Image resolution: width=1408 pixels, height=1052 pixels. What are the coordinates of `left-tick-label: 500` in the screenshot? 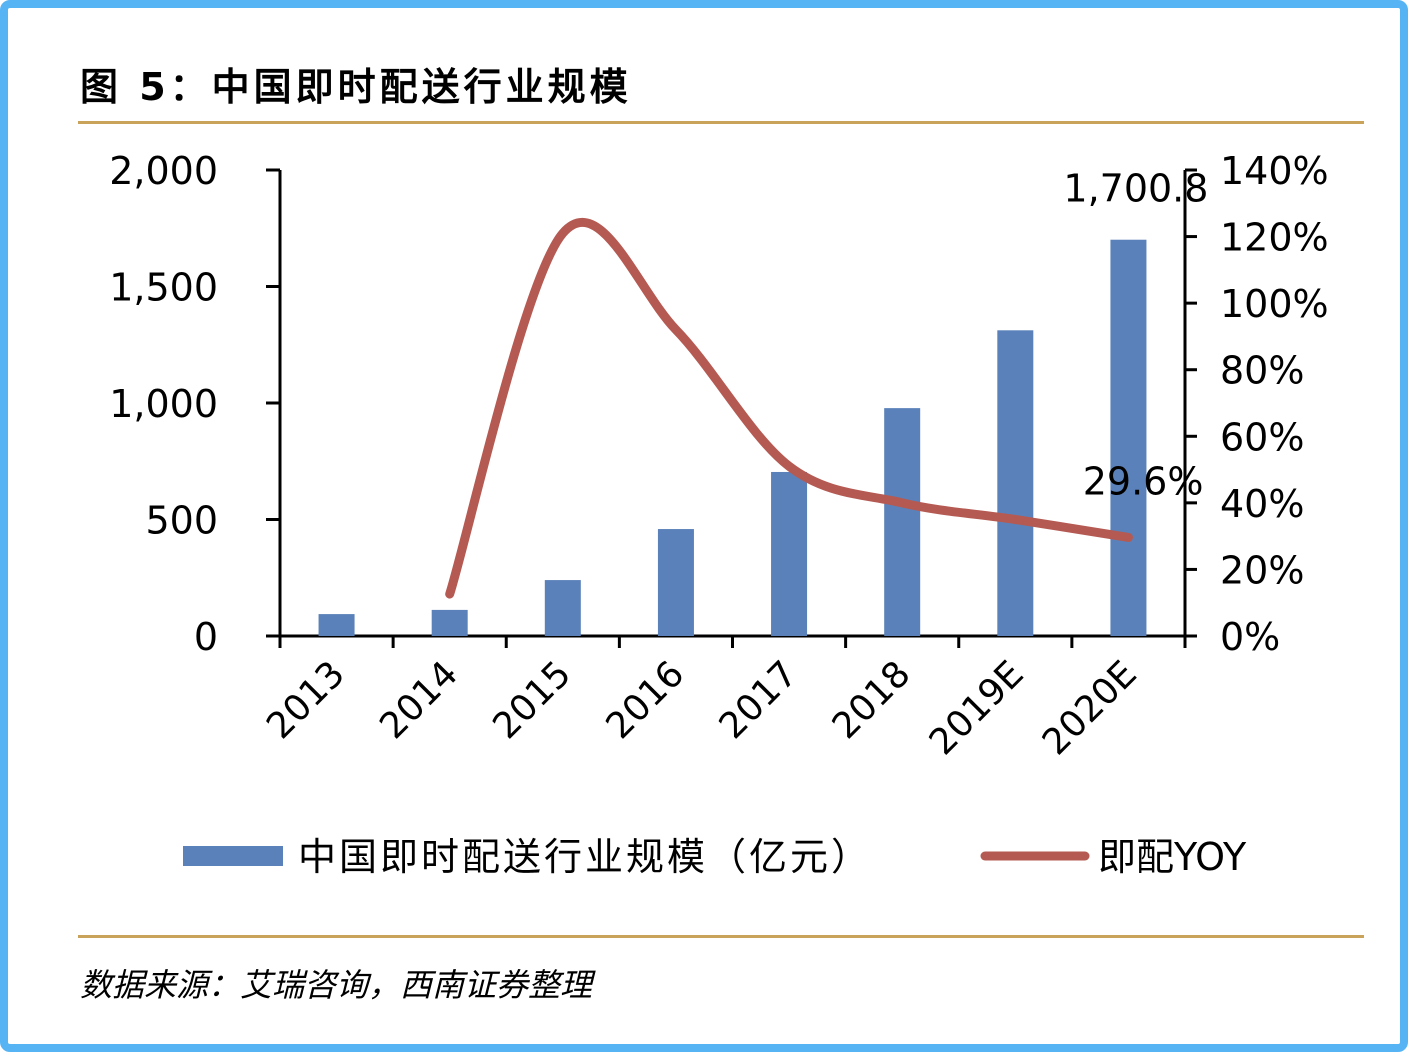 It's located at (181, 521).